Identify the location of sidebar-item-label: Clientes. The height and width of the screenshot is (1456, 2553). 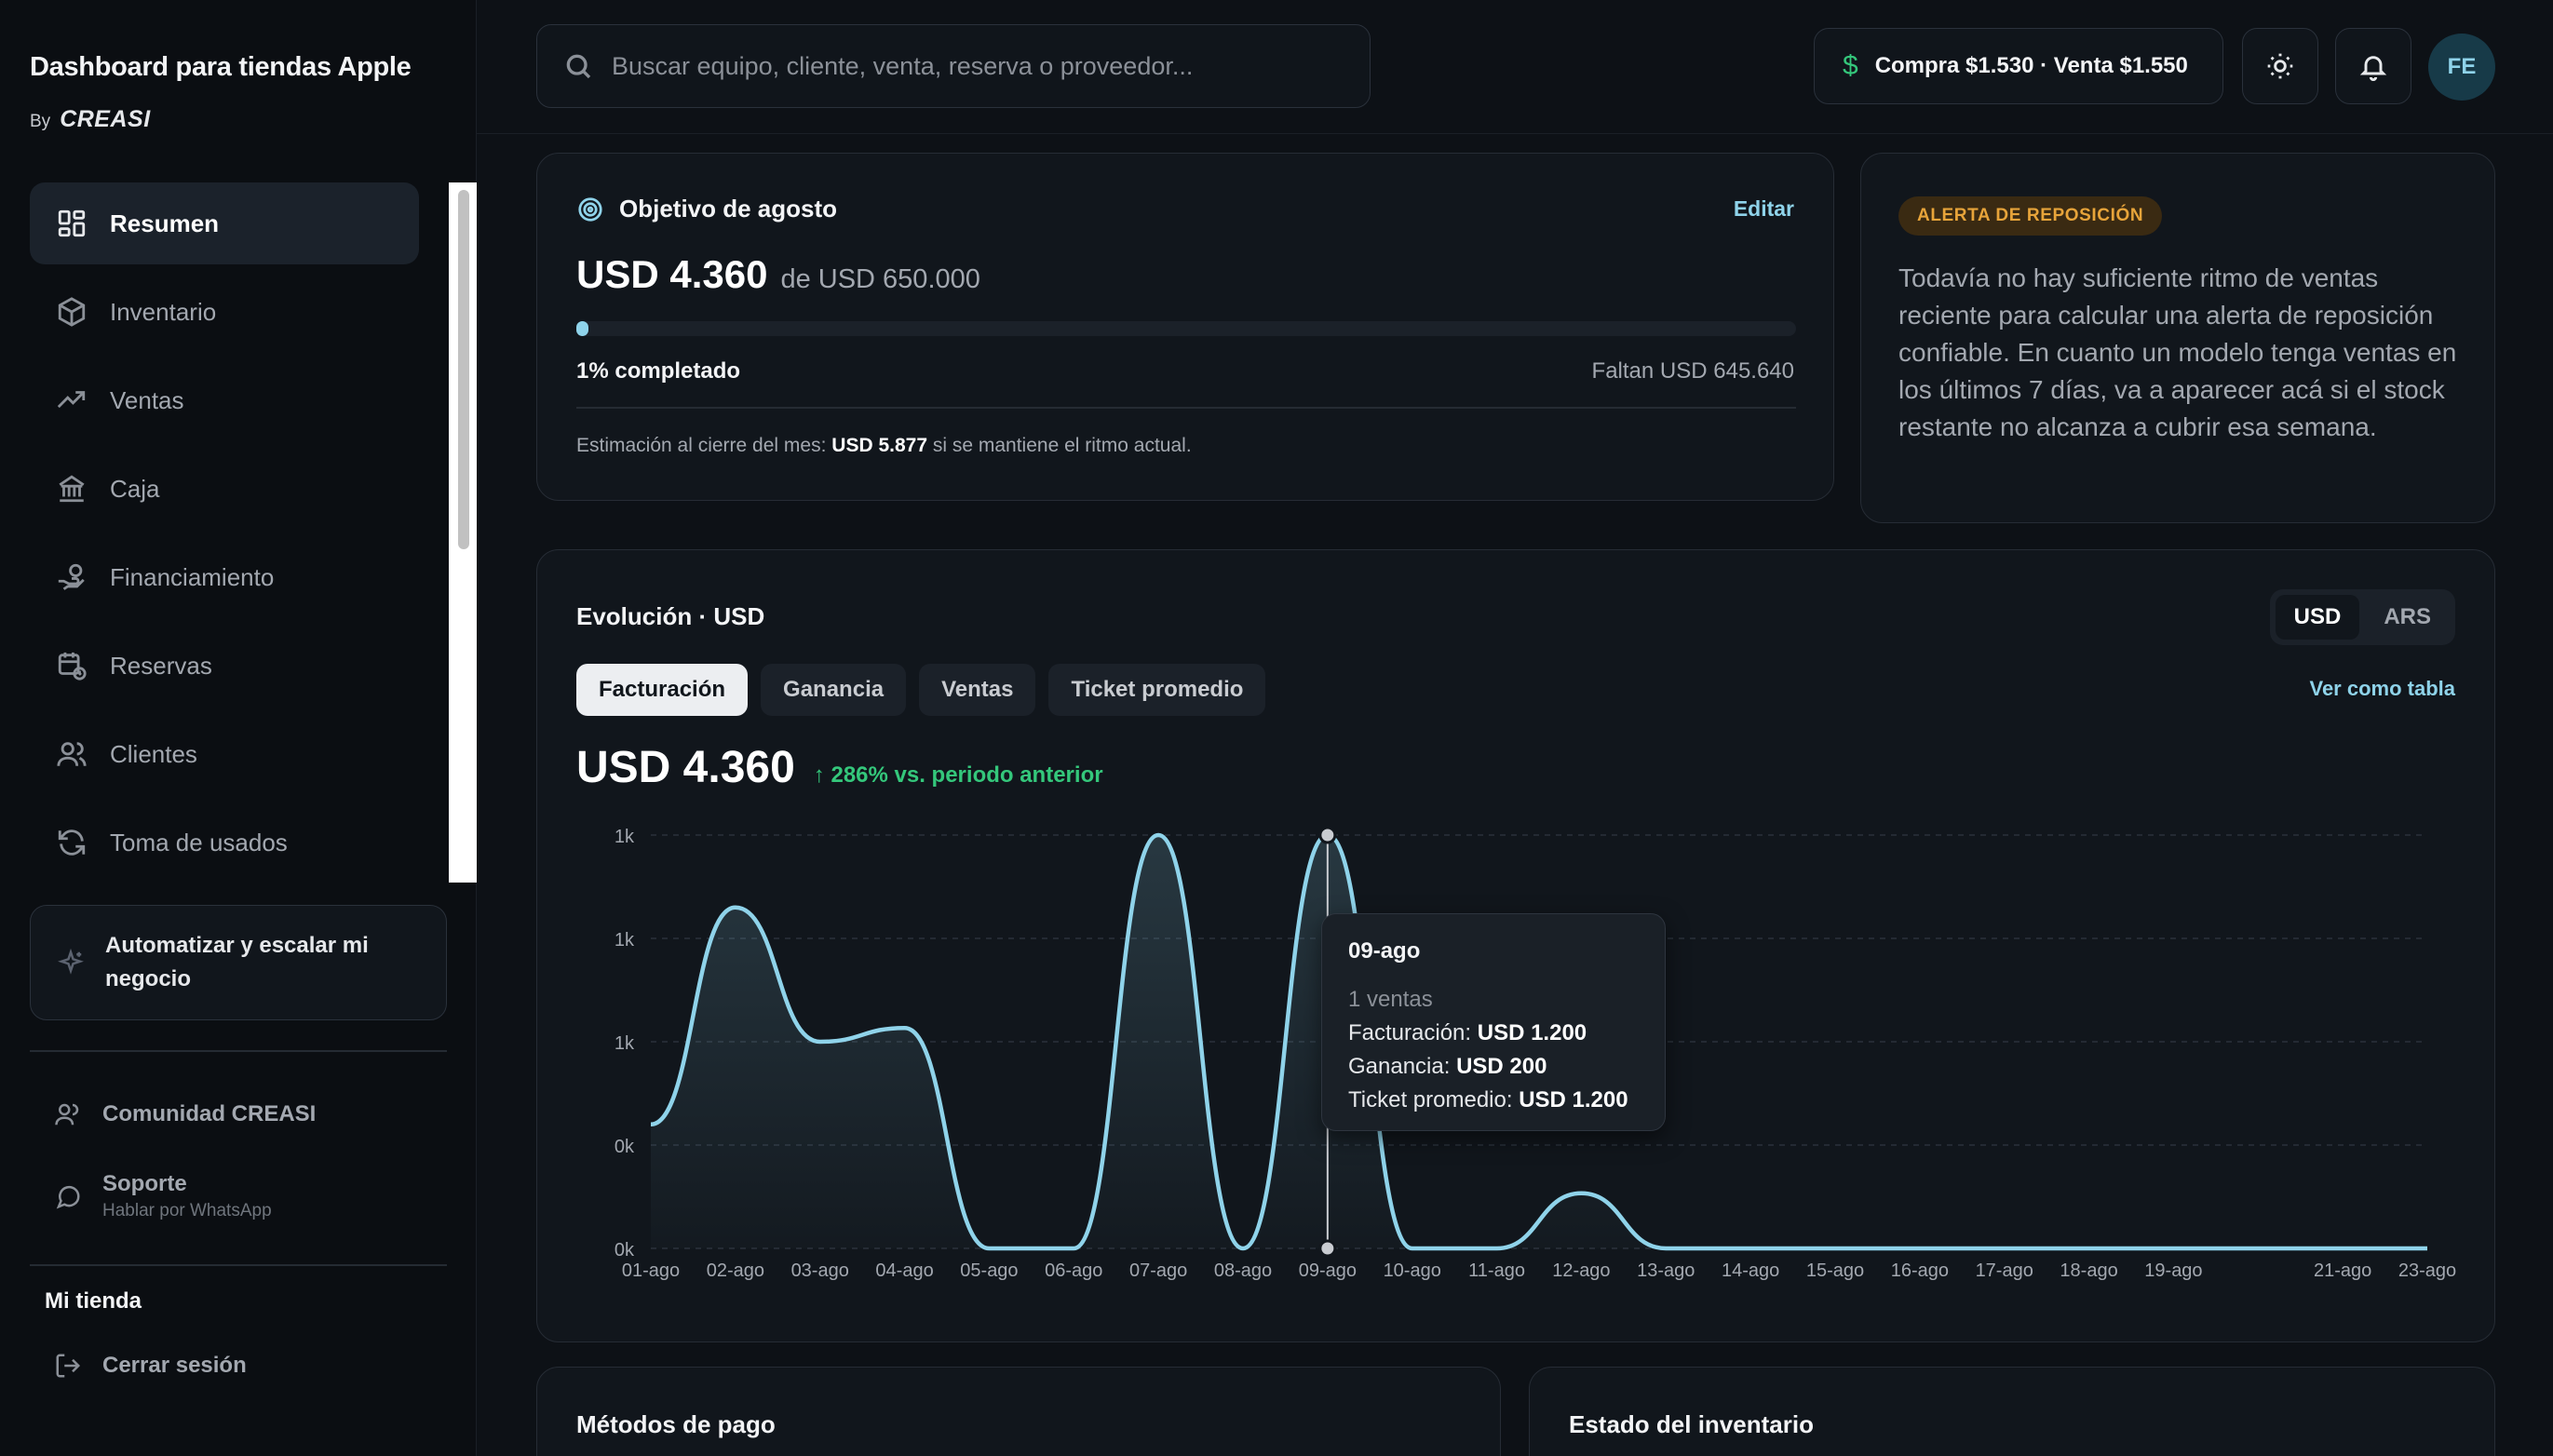
(153, 753).